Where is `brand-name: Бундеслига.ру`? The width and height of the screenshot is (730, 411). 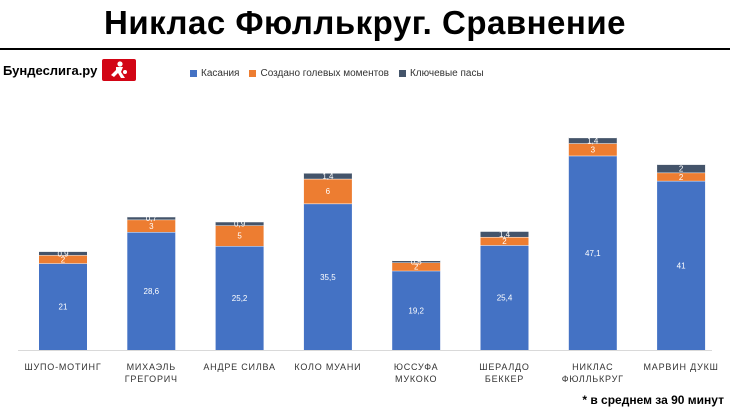 brand-name: Бундеслига.ру is located at coordinates (50, 70).